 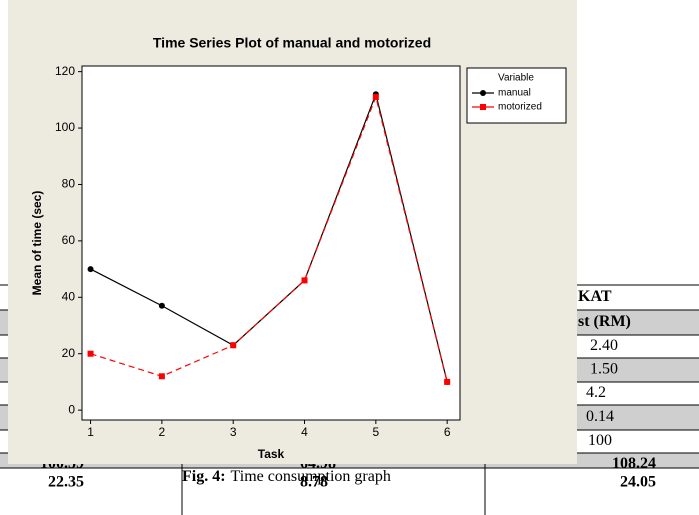 I want to click on table-cell: 100, so click(x=600, y=440).